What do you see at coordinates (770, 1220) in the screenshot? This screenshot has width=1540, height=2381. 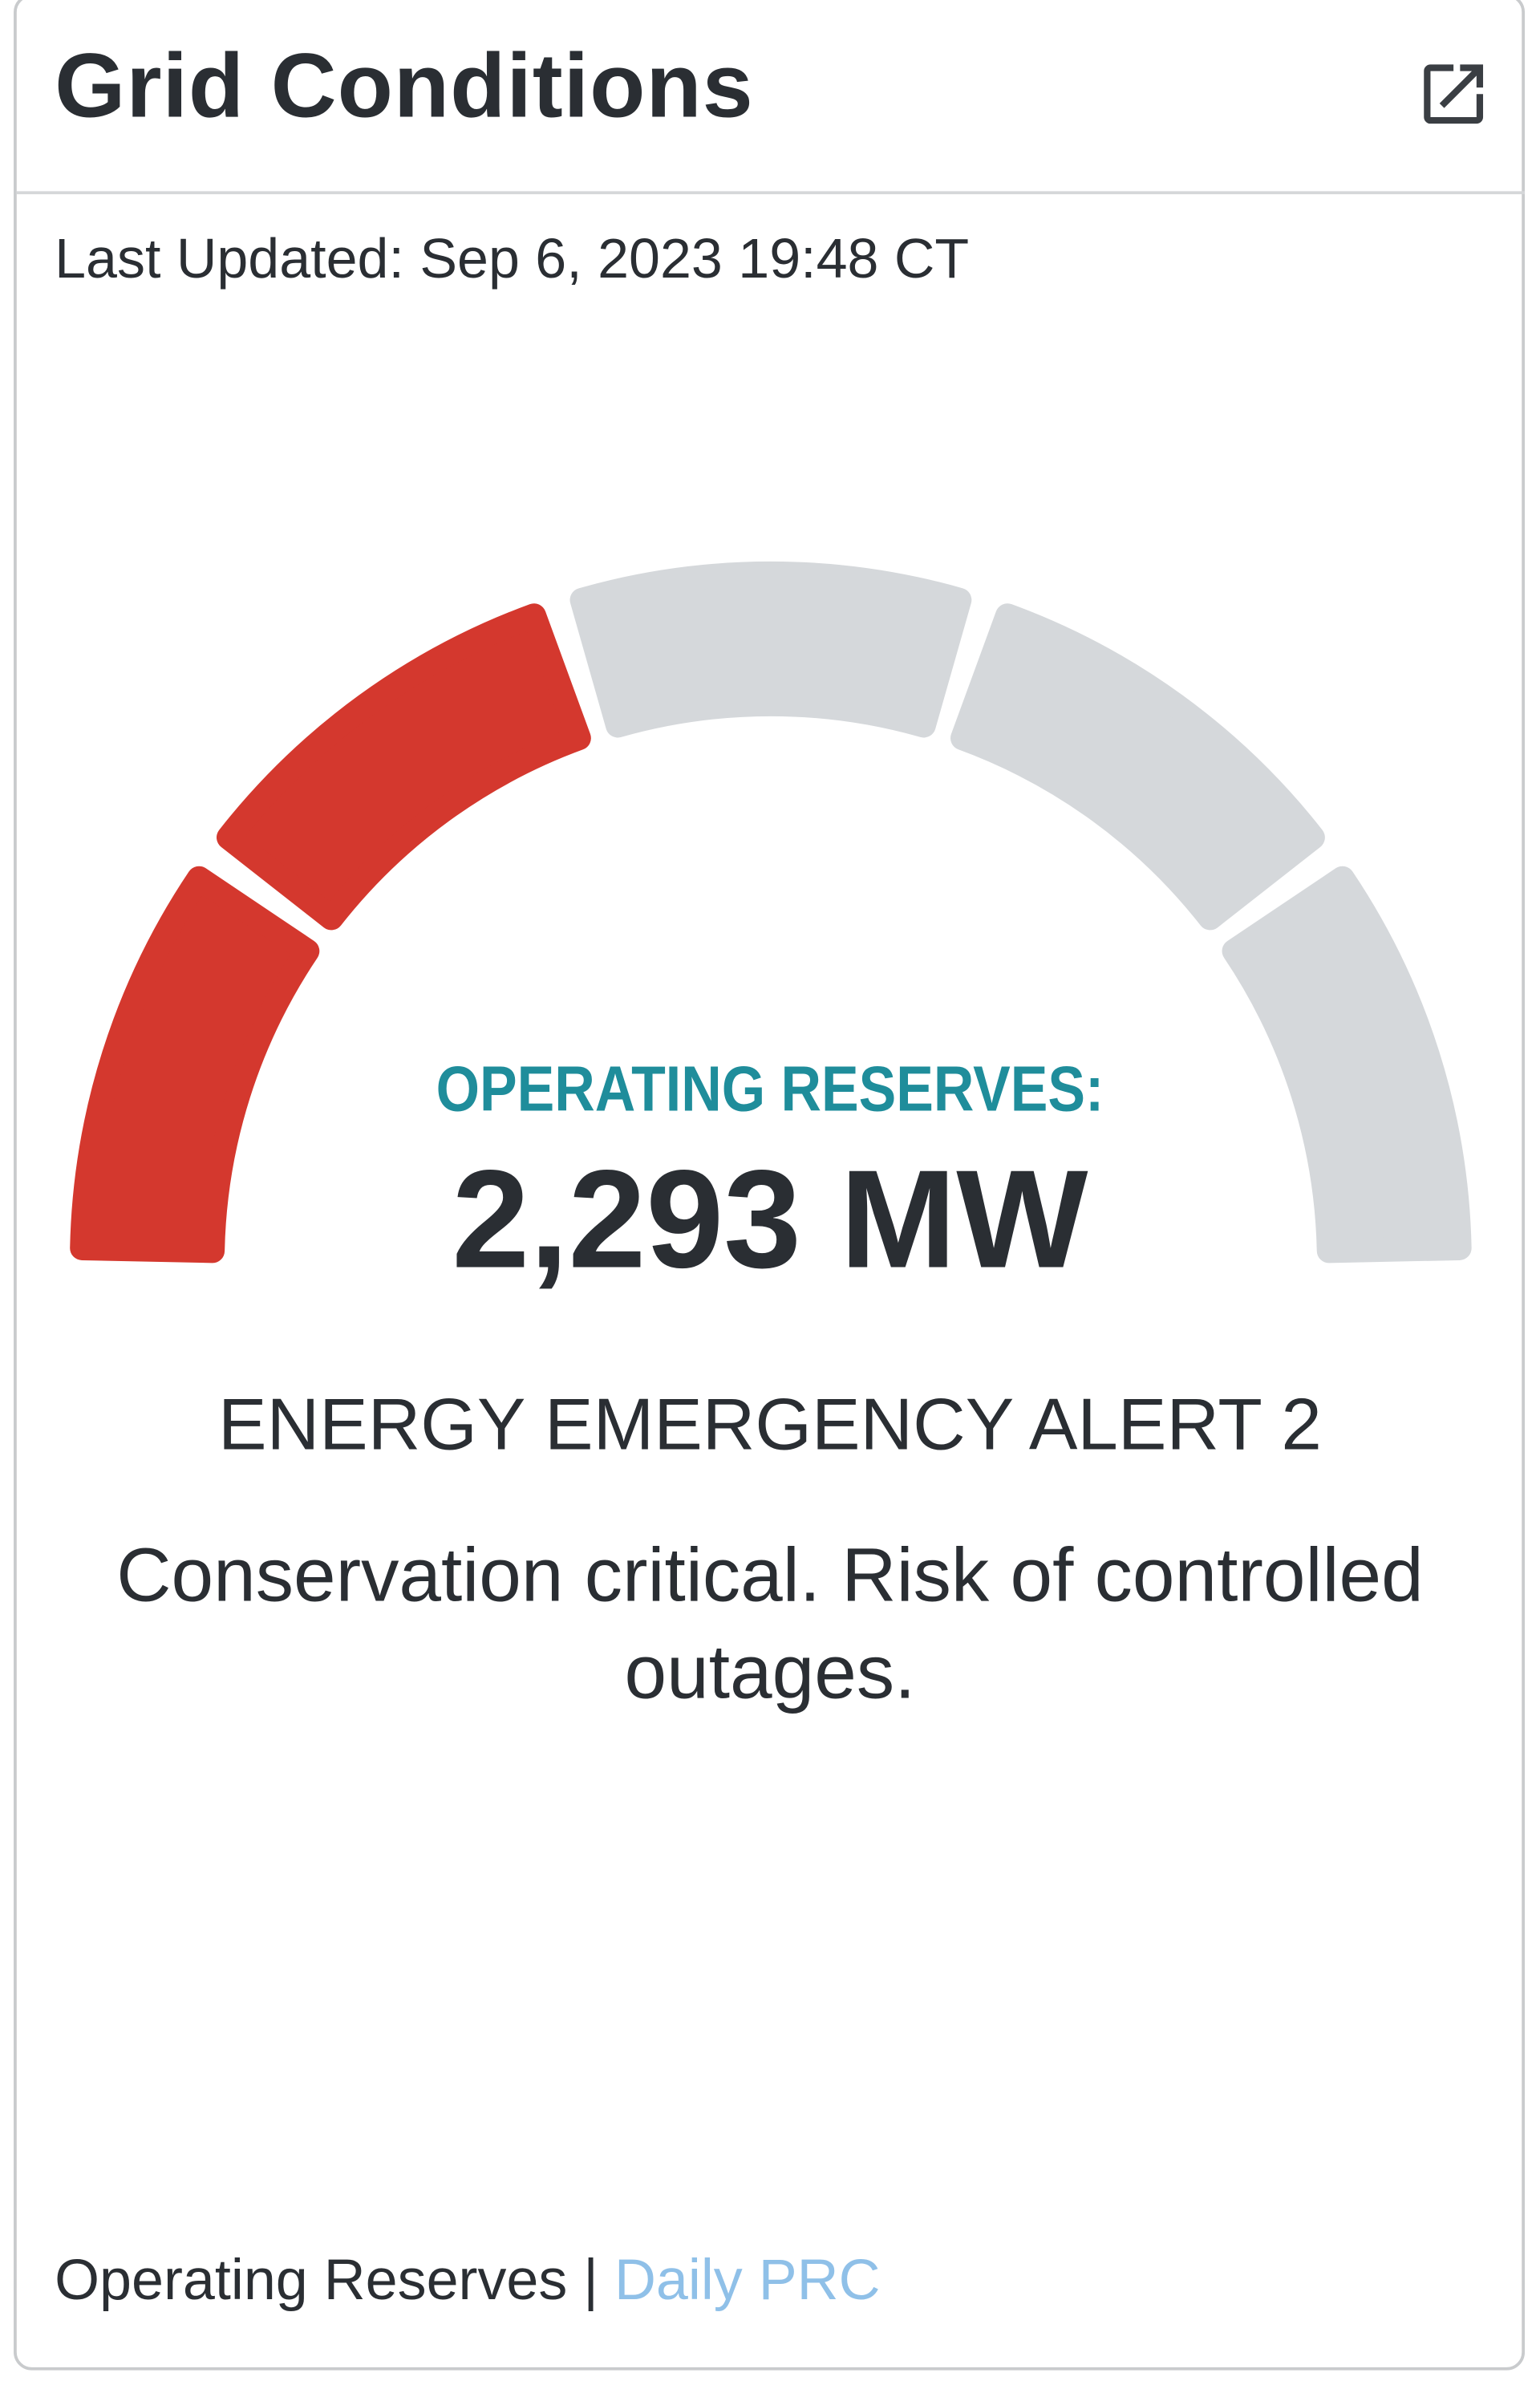 I see `gauge-value: 2,293 MW` at bounding box center [770, 1220].